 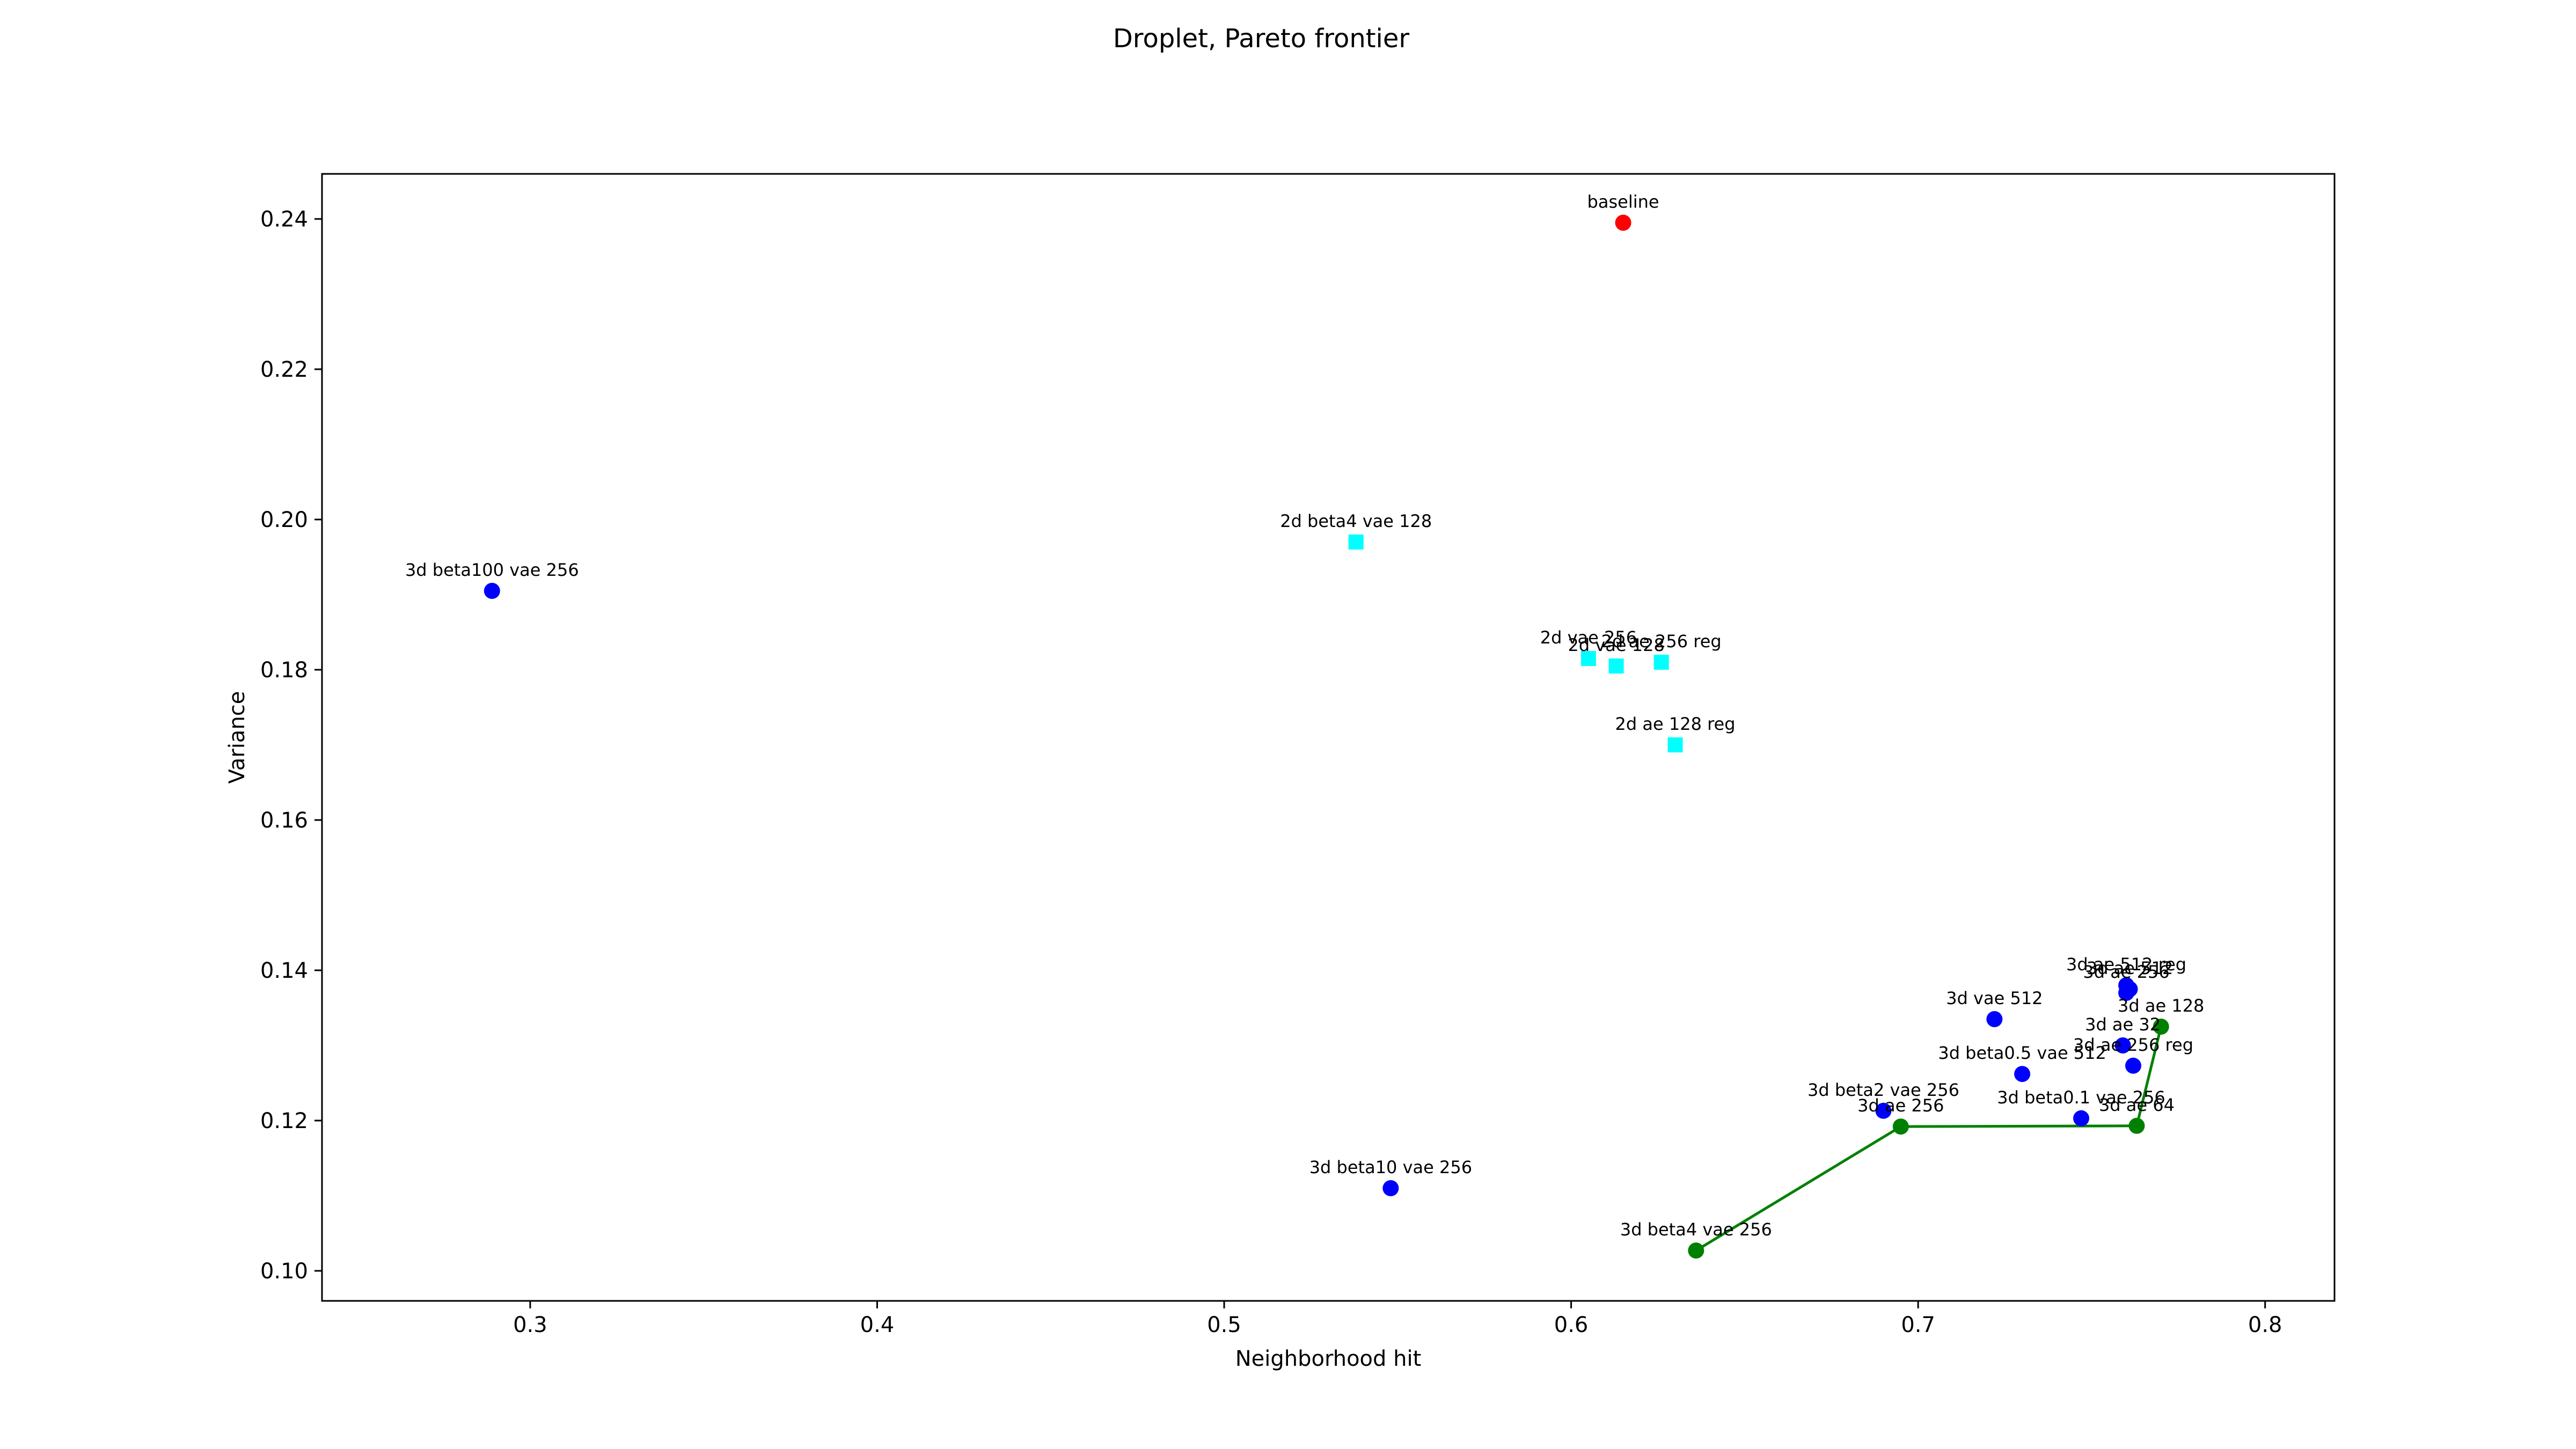 I want to click on y-tick-label: 0.14, so click(x=284, y=970).